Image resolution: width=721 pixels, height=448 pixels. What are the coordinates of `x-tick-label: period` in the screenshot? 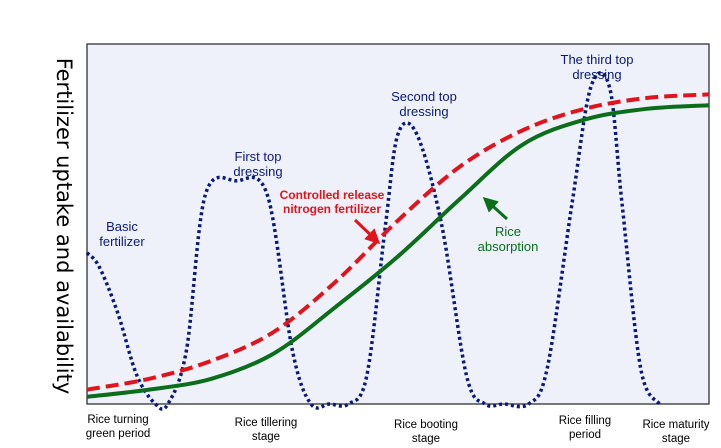 It's located at (585, 435).